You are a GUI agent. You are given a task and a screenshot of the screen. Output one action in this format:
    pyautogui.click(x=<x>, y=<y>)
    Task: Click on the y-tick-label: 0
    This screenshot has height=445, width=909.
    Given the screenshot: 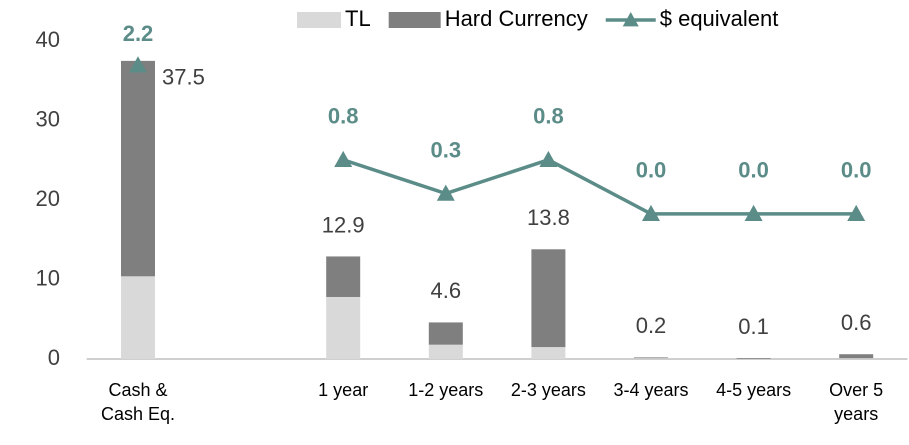 What is the action you would take?
    pyautogui.click(x=54, y=357)
    